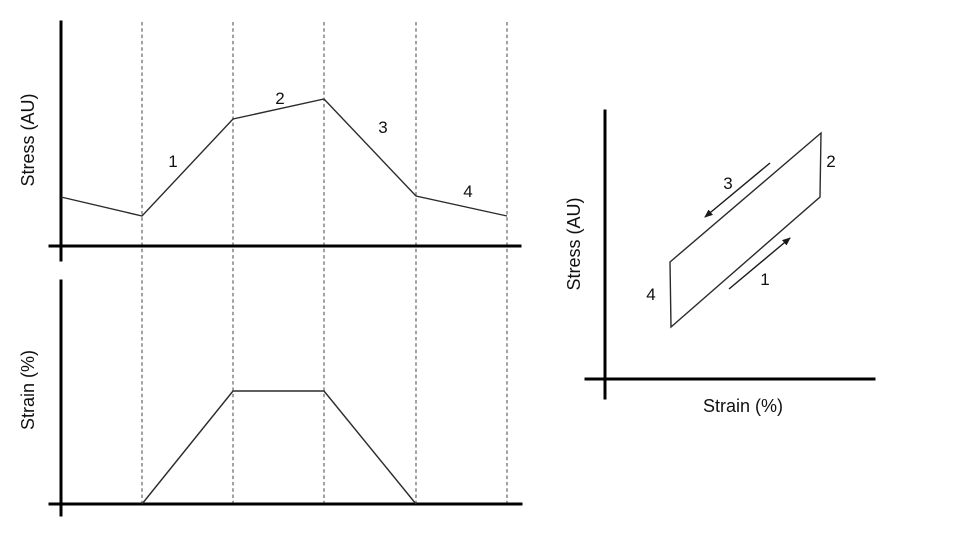 This screenshot has width=960, height=540. I want to click on stress_time-phase-label-2: 2, so click(279, 98).